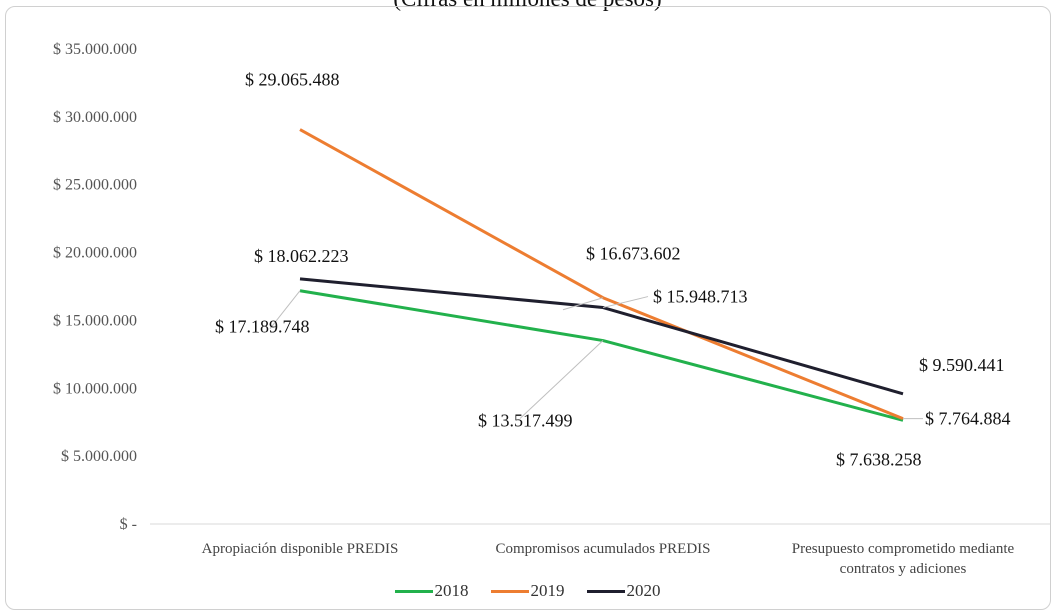  I want to click on y-tick-label: $ -, so click(128, 524).